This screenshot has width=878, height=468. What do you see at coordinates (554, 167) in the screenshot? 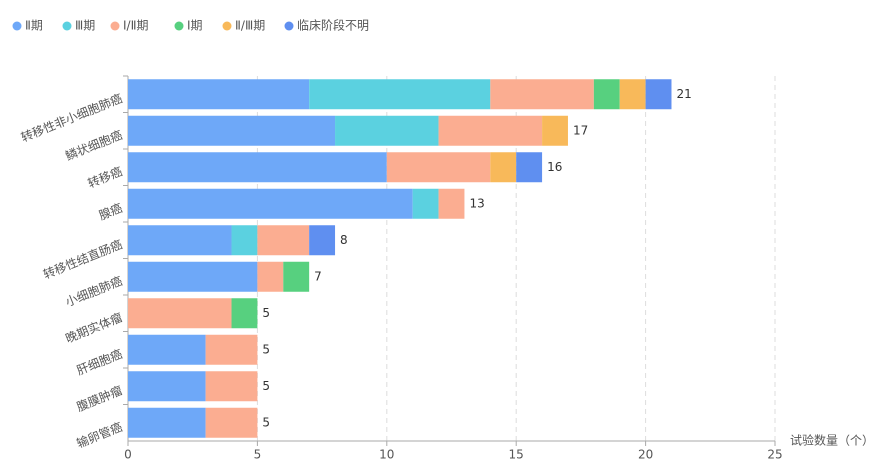
I see `total-label: 16` at bounding box center [554, 167].